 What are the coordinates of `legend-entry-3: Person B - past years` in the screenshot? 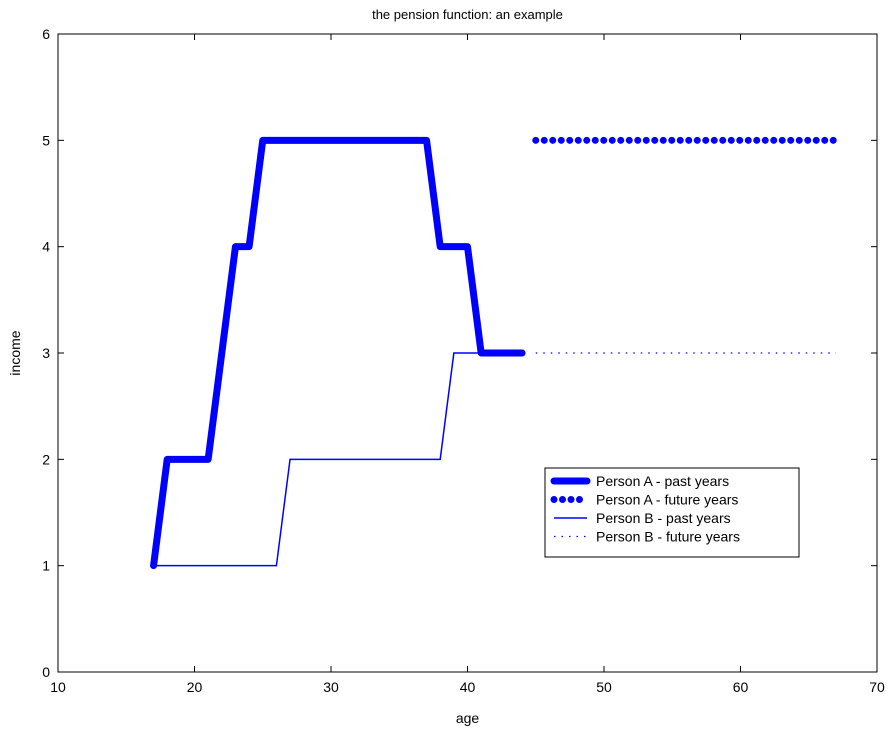 It's located at (663, 518).